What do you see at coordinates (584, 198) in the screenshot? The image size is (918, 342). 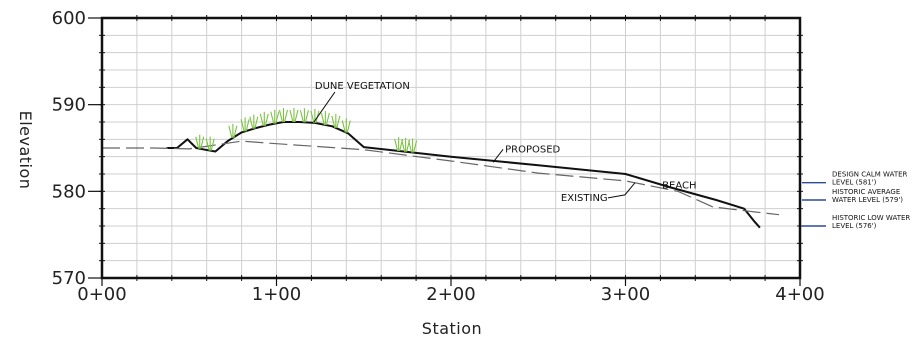 I see `annotation-existing: EXISTING` at bounding box center [584, 198].